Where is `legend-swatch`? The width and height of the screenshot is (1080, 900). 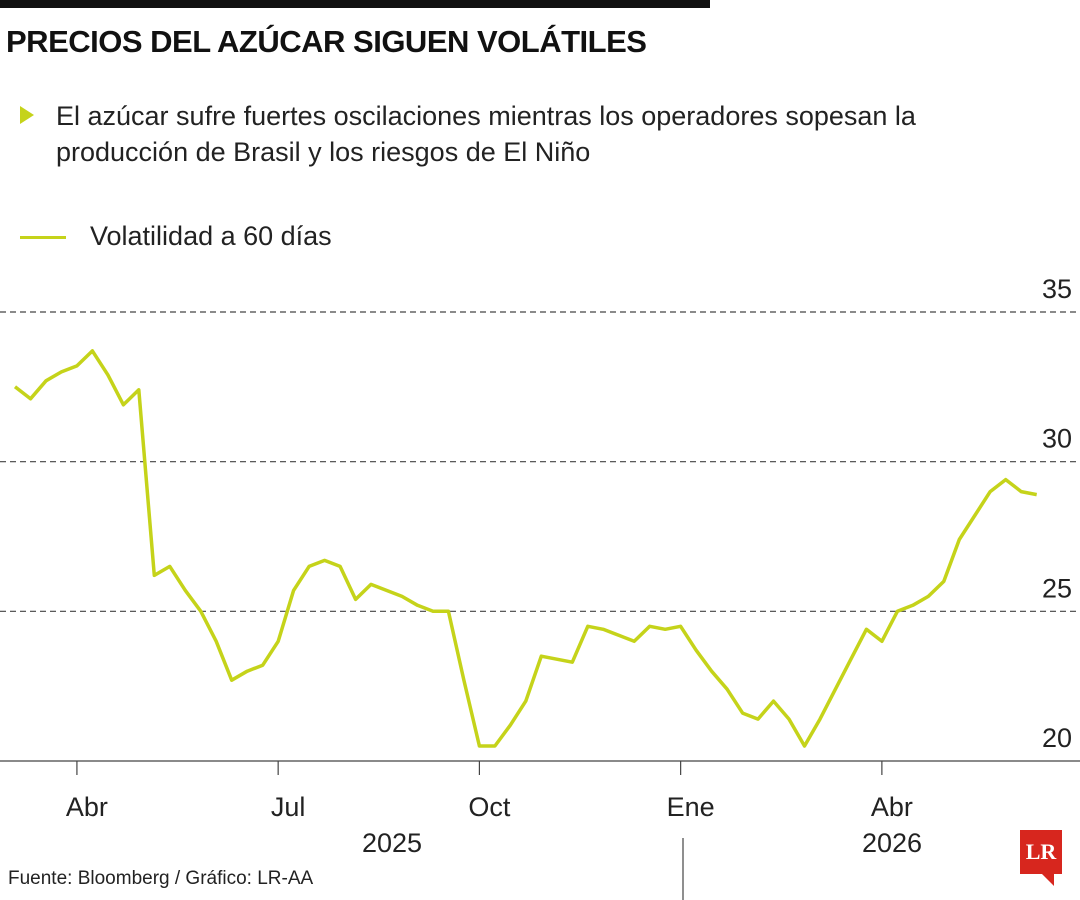
legend-swatch is located at coordinates (43, 237).